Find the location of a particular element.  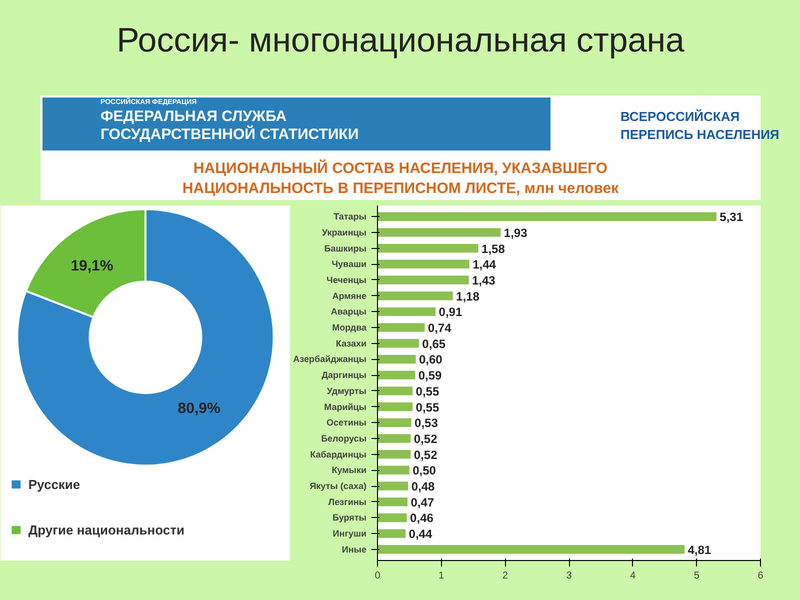

y-tick-label: Чуваши is located at coordinates (349, 264).